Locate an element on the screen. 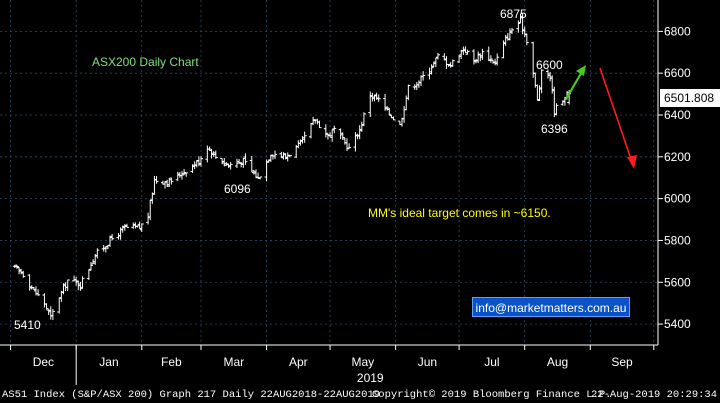 This screenshot has height=403, width=720. annotation-low-dec: 5410 is located at coordinates (27, 325).